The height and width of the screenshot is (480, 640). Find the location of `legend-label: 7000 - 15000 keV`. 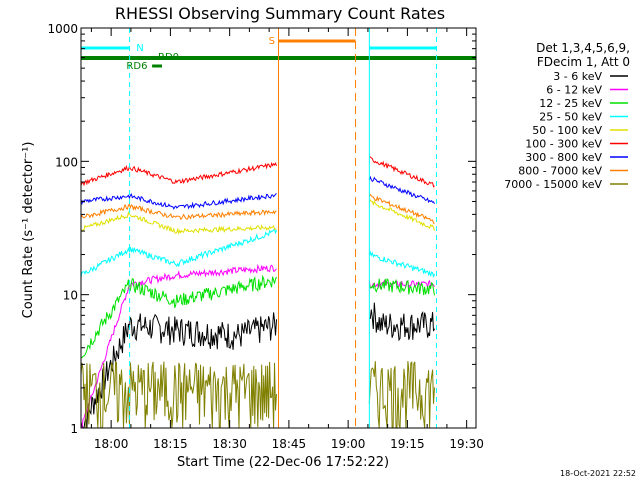

legend-label: 7000 - 15000 keV is located at coordinates (553, 184).